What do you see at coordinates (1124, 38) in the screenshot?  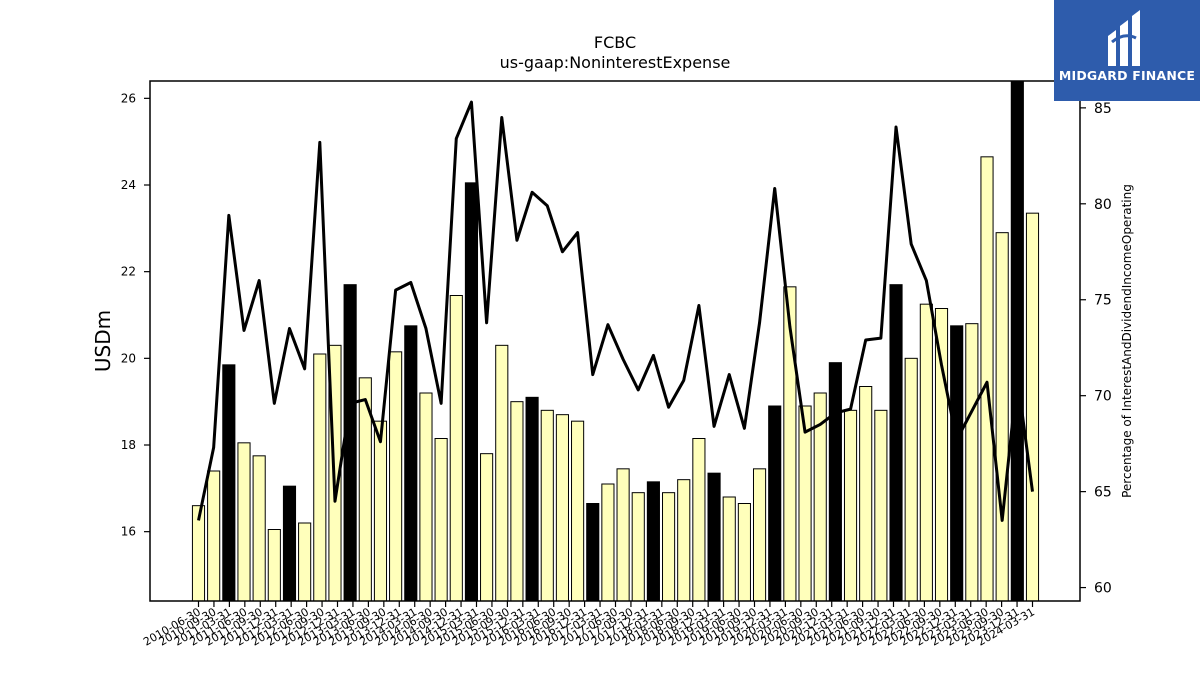 I see `midgard-logo-mark-icon` at bounding box center [1124, 38].